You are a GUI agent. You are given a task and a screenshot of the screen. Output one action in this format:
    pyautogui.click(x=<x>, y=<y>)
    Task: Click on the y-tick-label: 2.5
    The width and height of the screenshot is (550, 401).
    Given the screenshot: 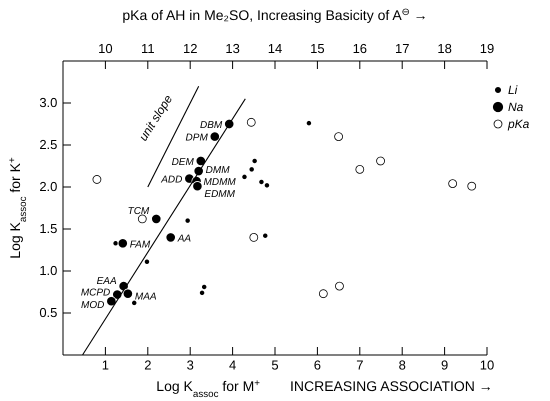 What is the action you would take?
    pyautogui.click(x=48, y=144)
    